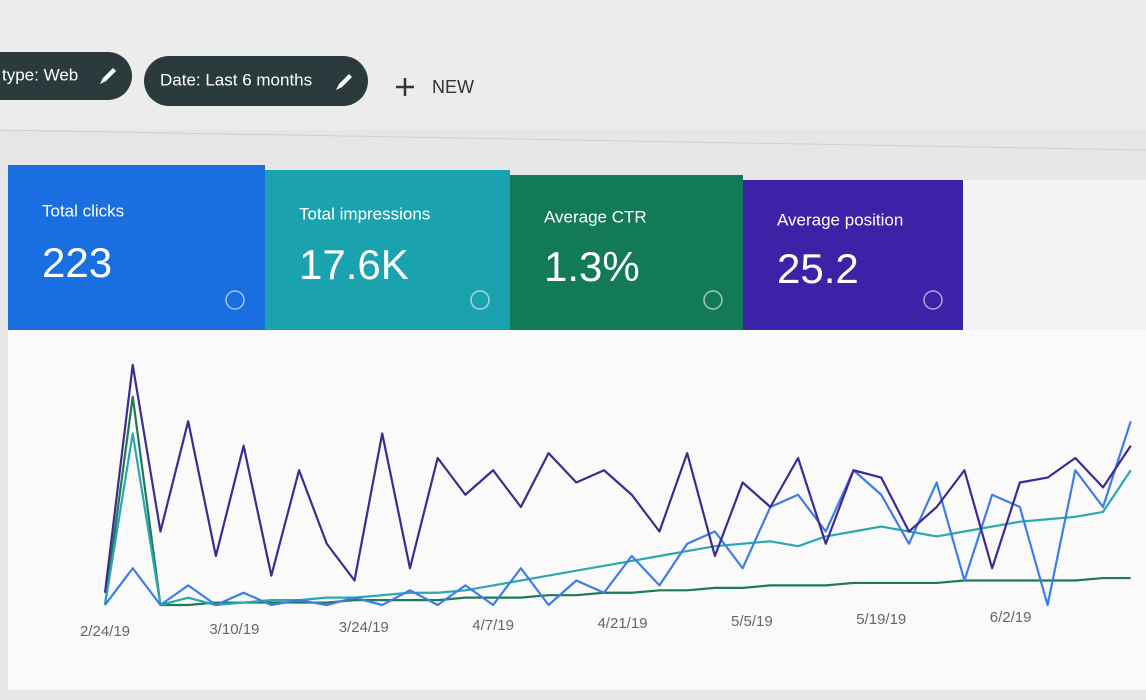 This screenshot has height=700, width=1146. What do you see at coordinates (595, 216) in the screenshot?
I see `metric-label: Average CTR` at bounding box center [595, 216].